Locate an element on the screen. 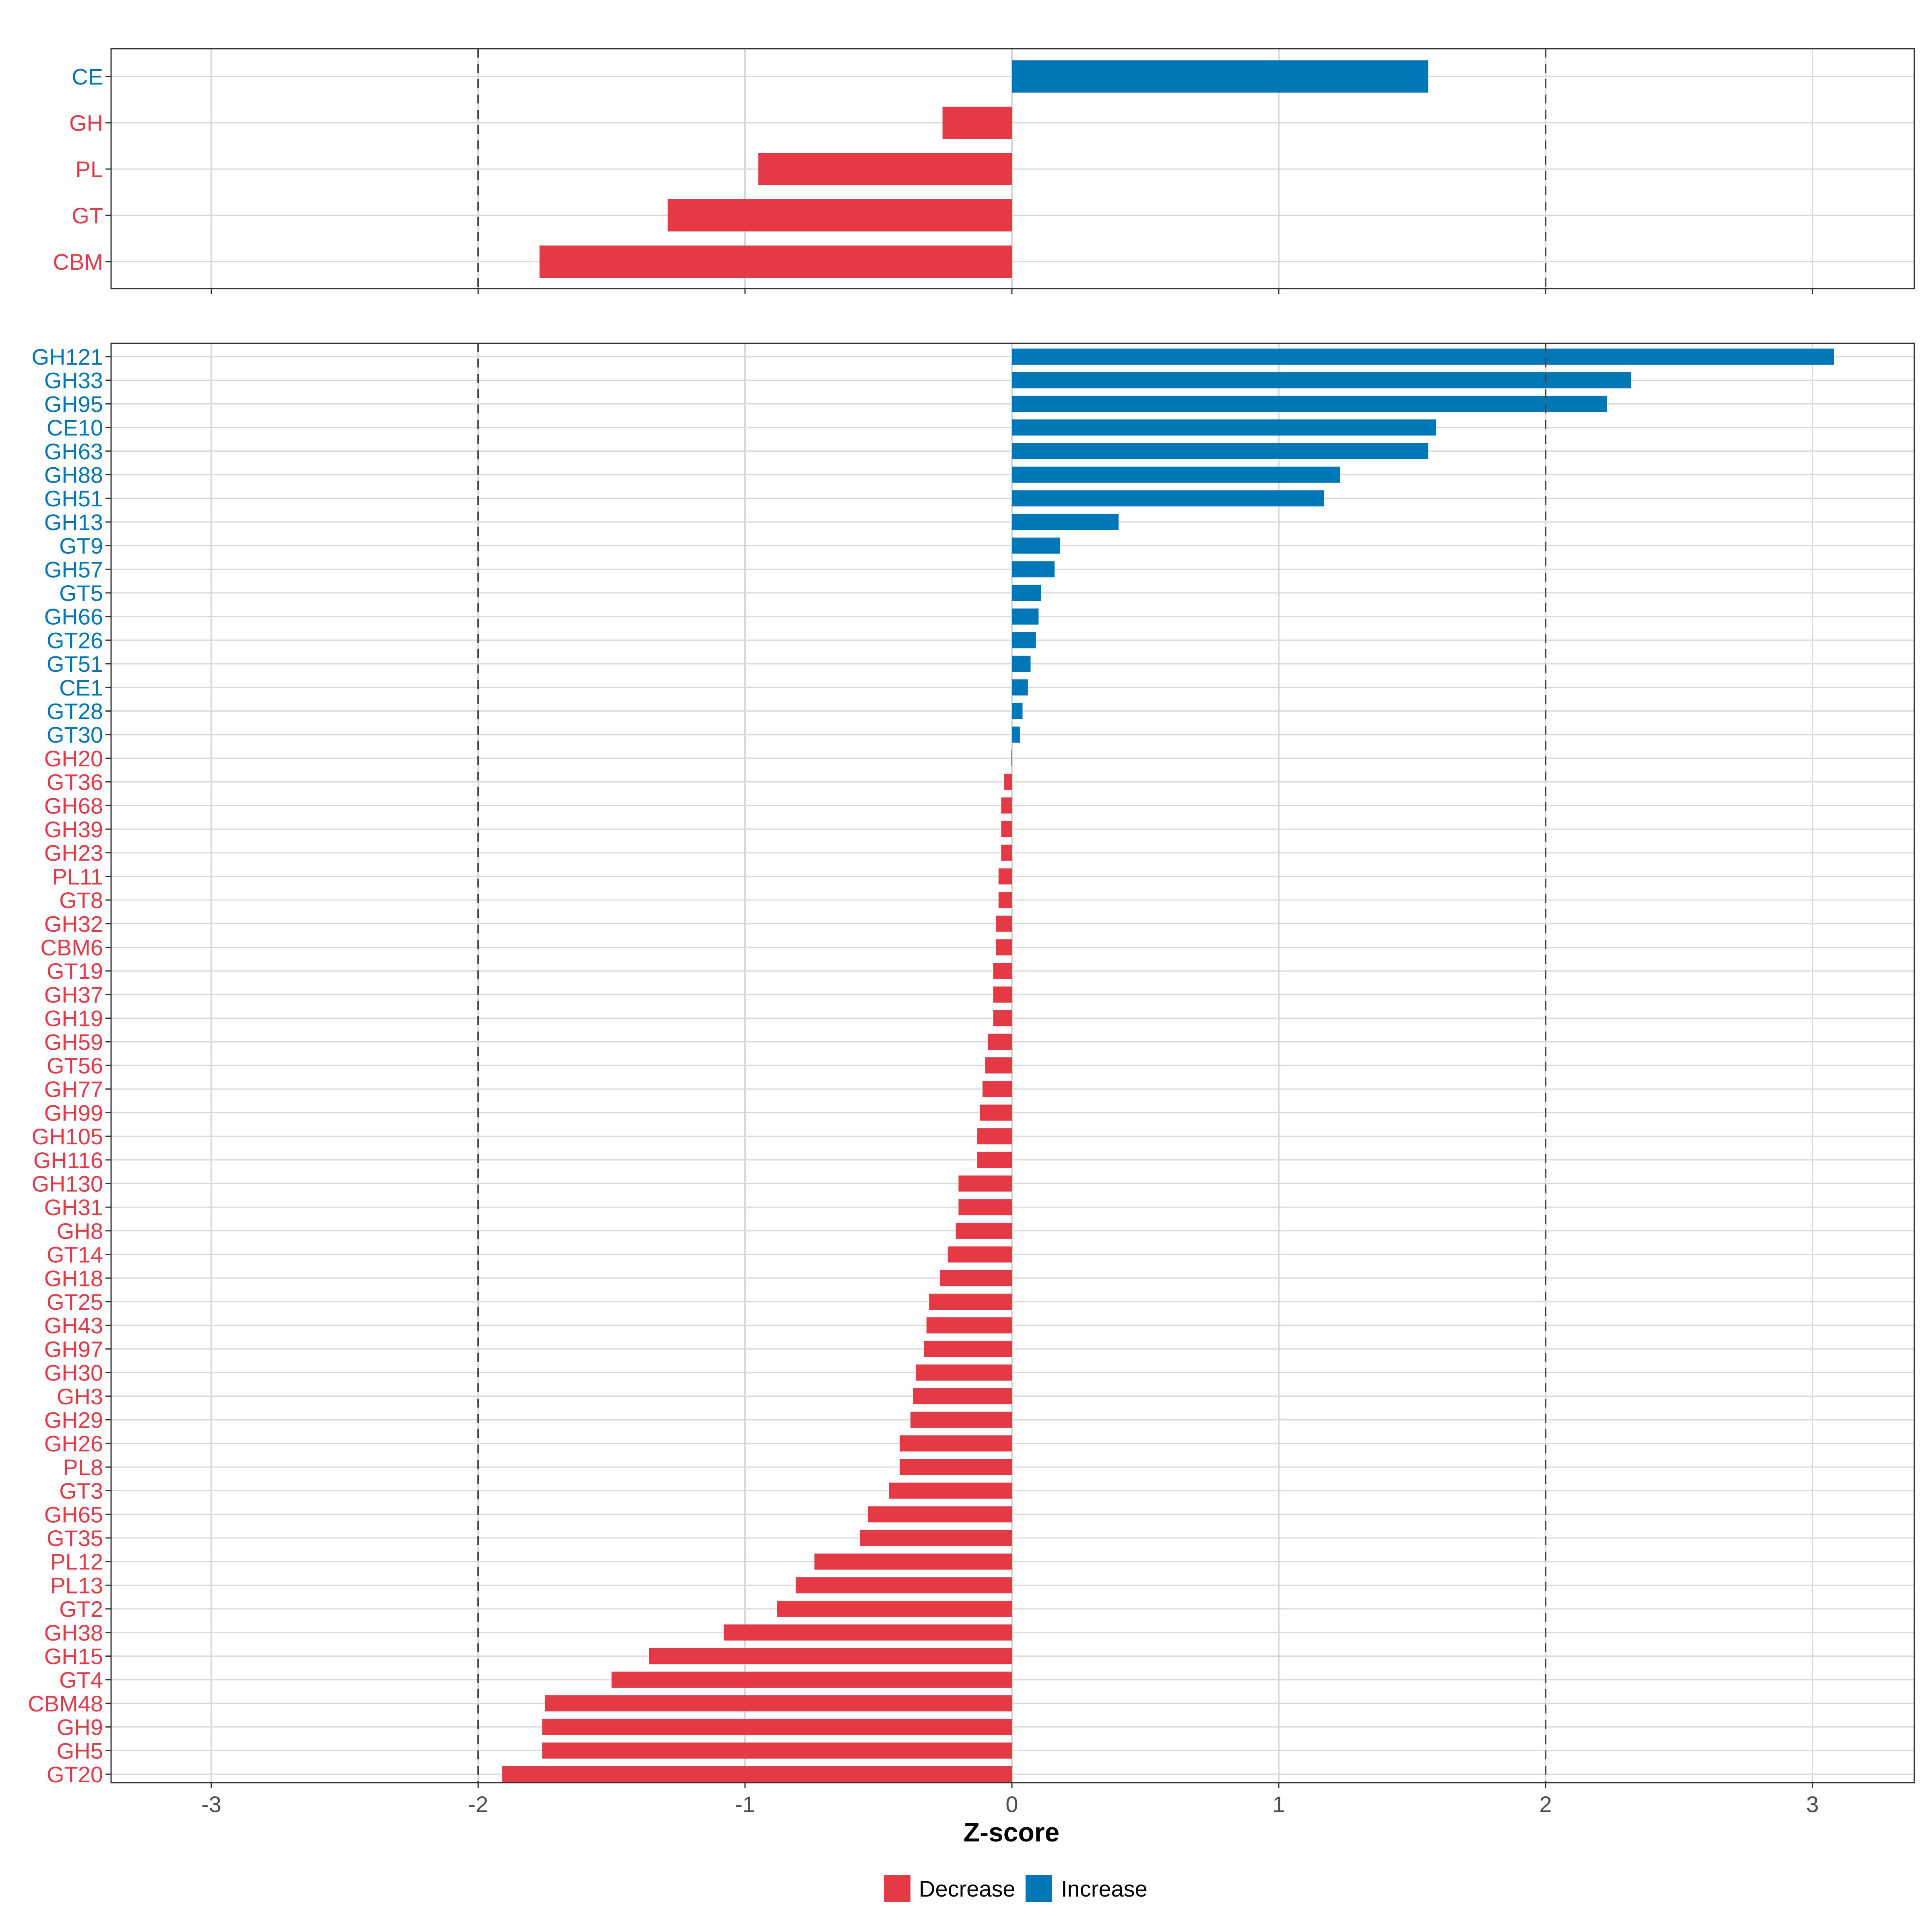  subfamily-bar-gt2 is located at coordinates (894, 1609).